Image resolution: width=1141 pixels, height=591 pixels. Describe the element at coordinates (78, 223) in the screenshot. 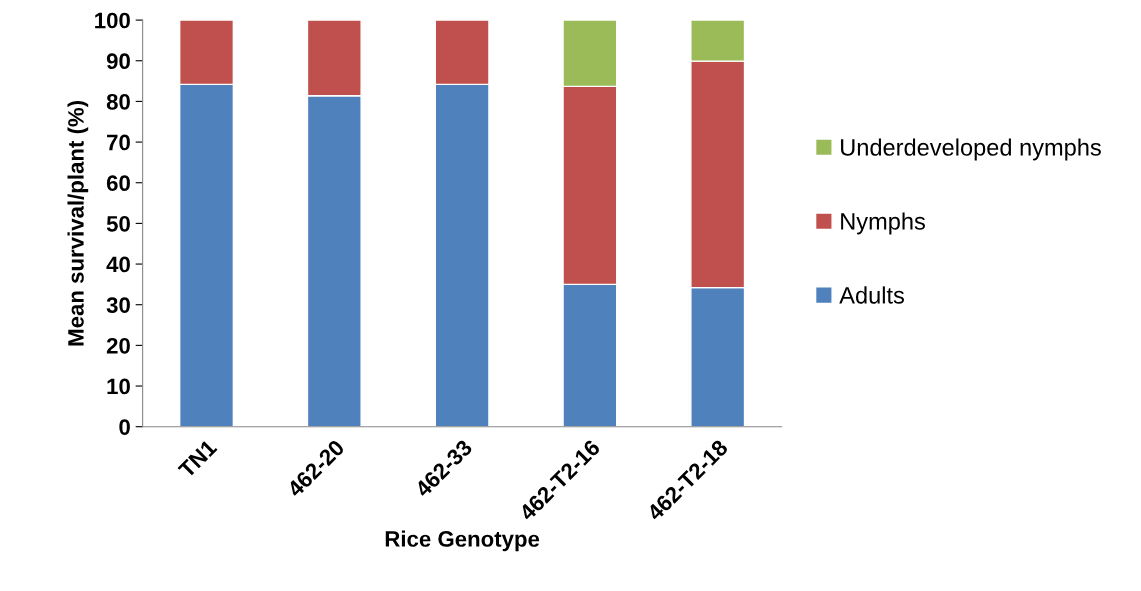

I see `y-axis-title: Mean survival/plant (%)` at that location.